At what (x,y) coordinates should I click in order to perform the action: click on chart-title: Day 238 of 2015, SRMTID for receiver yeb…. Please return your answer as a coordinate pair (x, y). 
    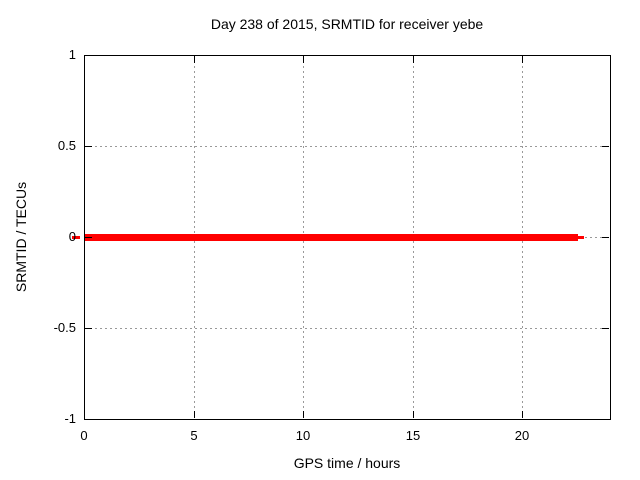
    Looking at the image, I should click on (347, 24).